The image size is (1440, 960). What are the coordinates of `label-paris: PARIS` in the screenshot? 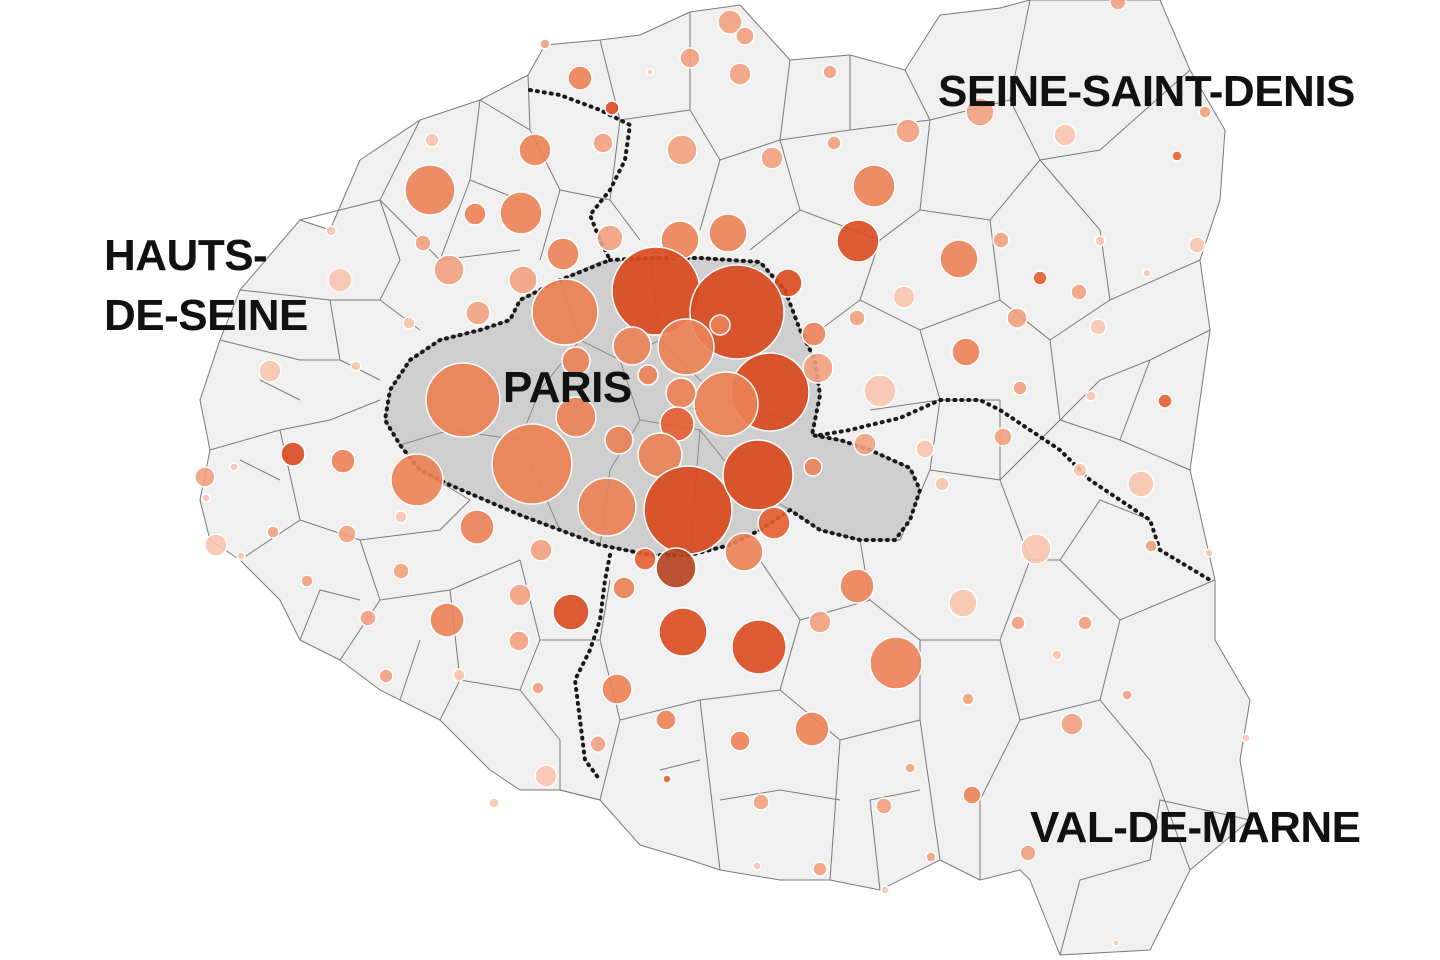 It's located at (567, 387).